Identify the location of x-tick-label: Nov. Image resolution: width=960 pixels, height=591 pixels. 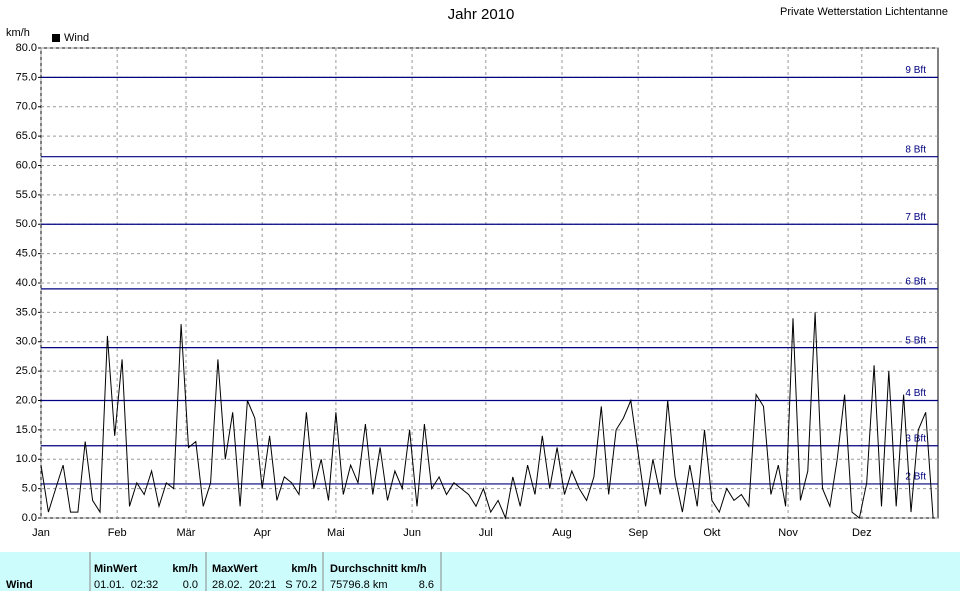
(788, 533).